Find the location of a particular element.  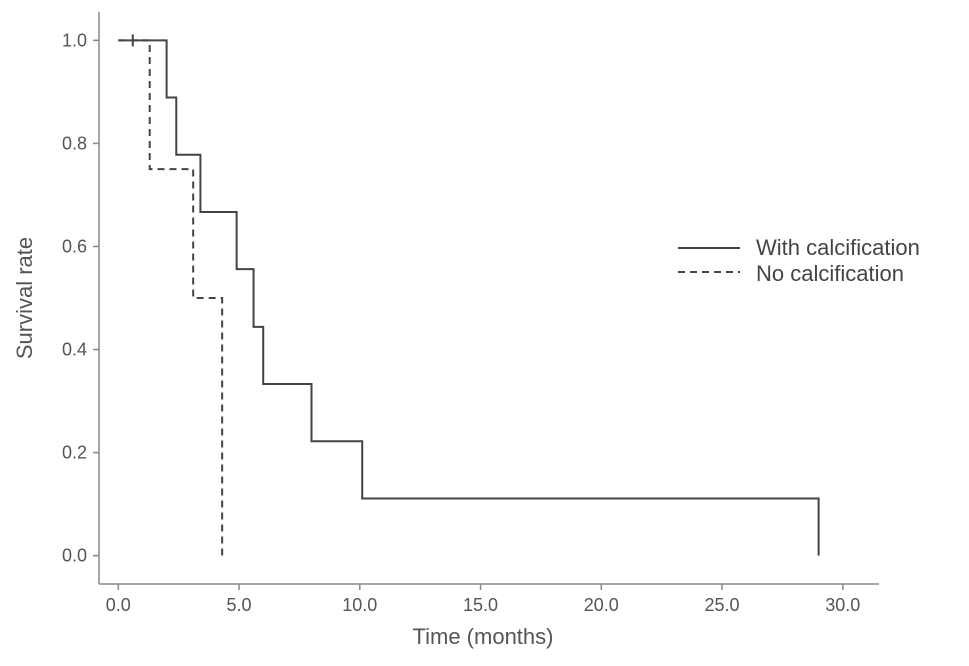

legend-label-no-calcification: No calcification is located at coordinates (830, 273).